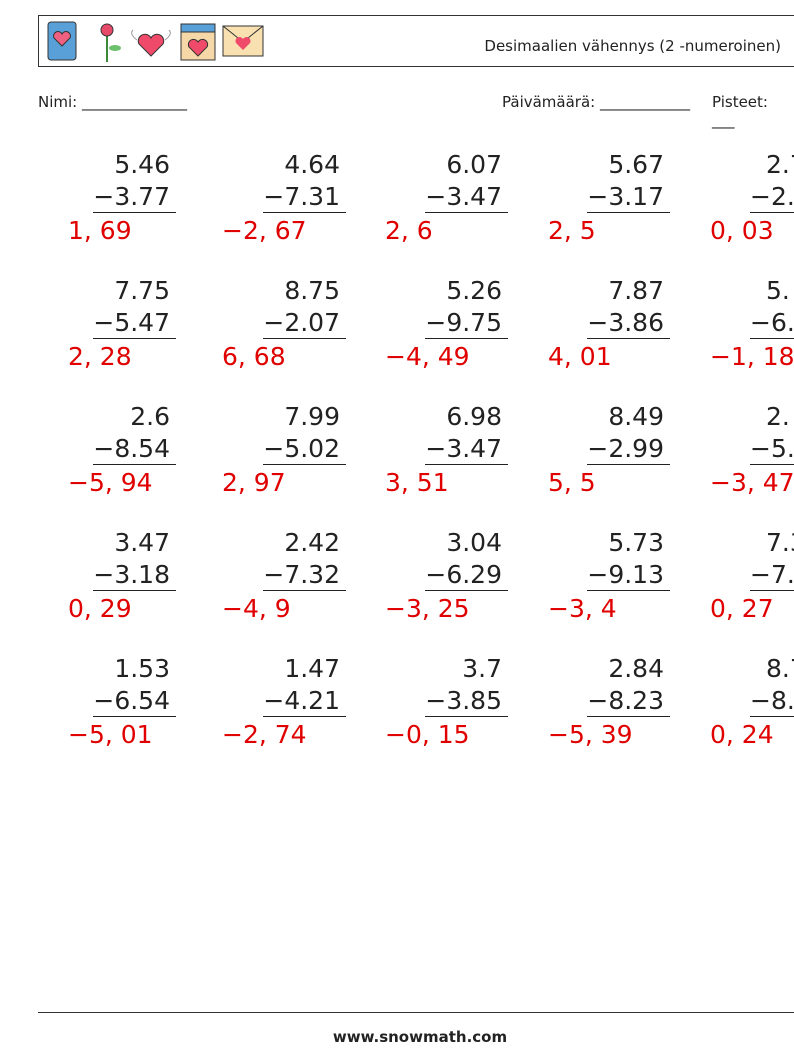  I want to click on subtrahend: −6., so click(772, 323).